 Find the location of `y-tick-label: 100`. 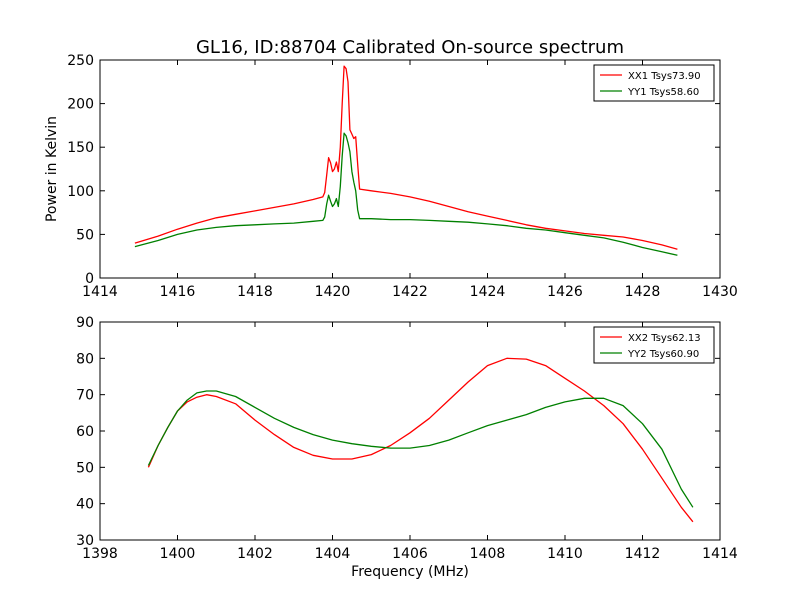

y-tick-label: 100 is located at coordinates (80, 192).